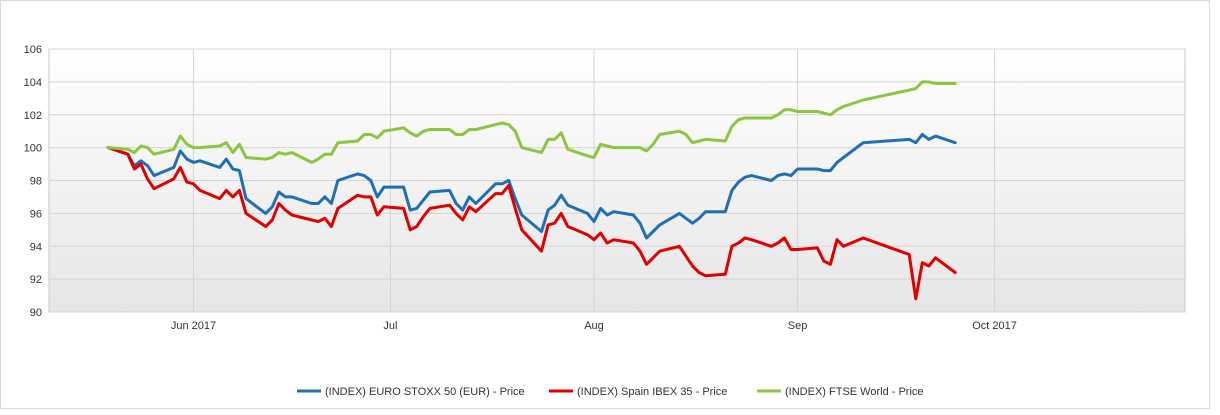  Describe the element at coordinates (638, 392) in the screenshot. I see `legend-item: (INDEX) Spain IBEX 35 - Price` at that location.